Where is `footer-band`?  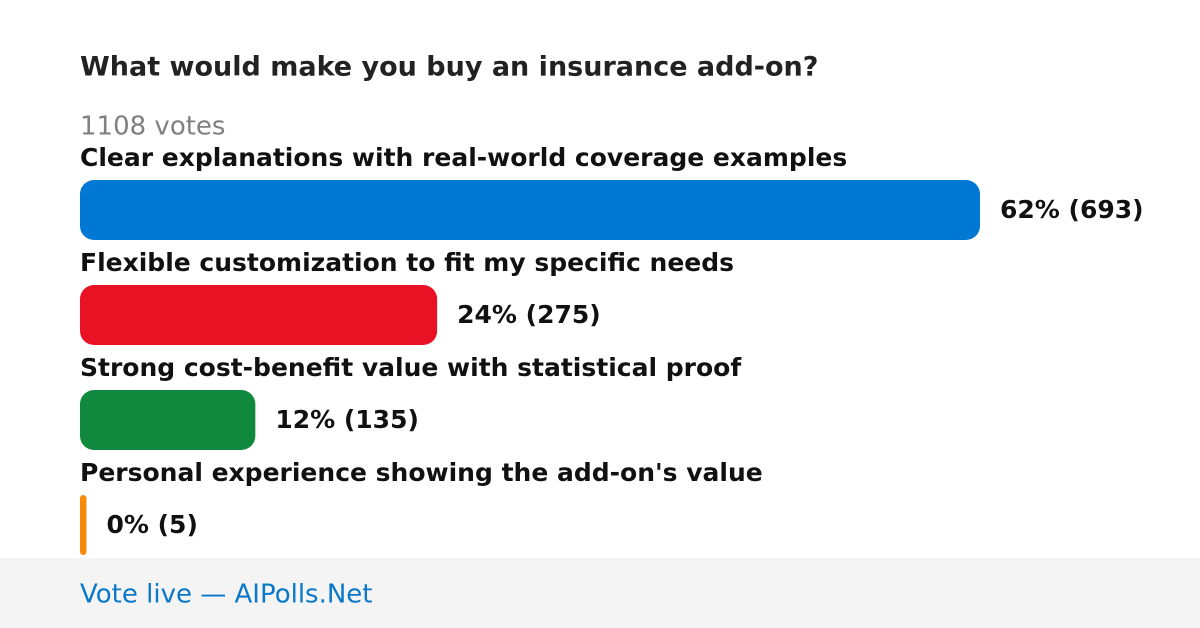
footer-band is located at coordinates (600, 593).